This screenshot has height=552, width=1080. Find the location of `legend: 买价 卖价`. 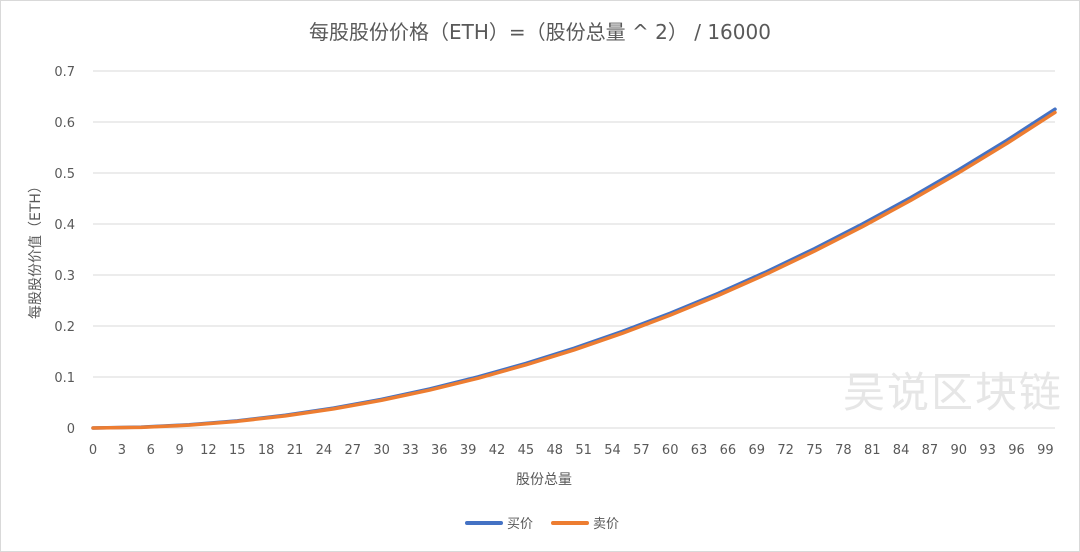

legend: 买价 卖价 is located at coordinates (542, 524).